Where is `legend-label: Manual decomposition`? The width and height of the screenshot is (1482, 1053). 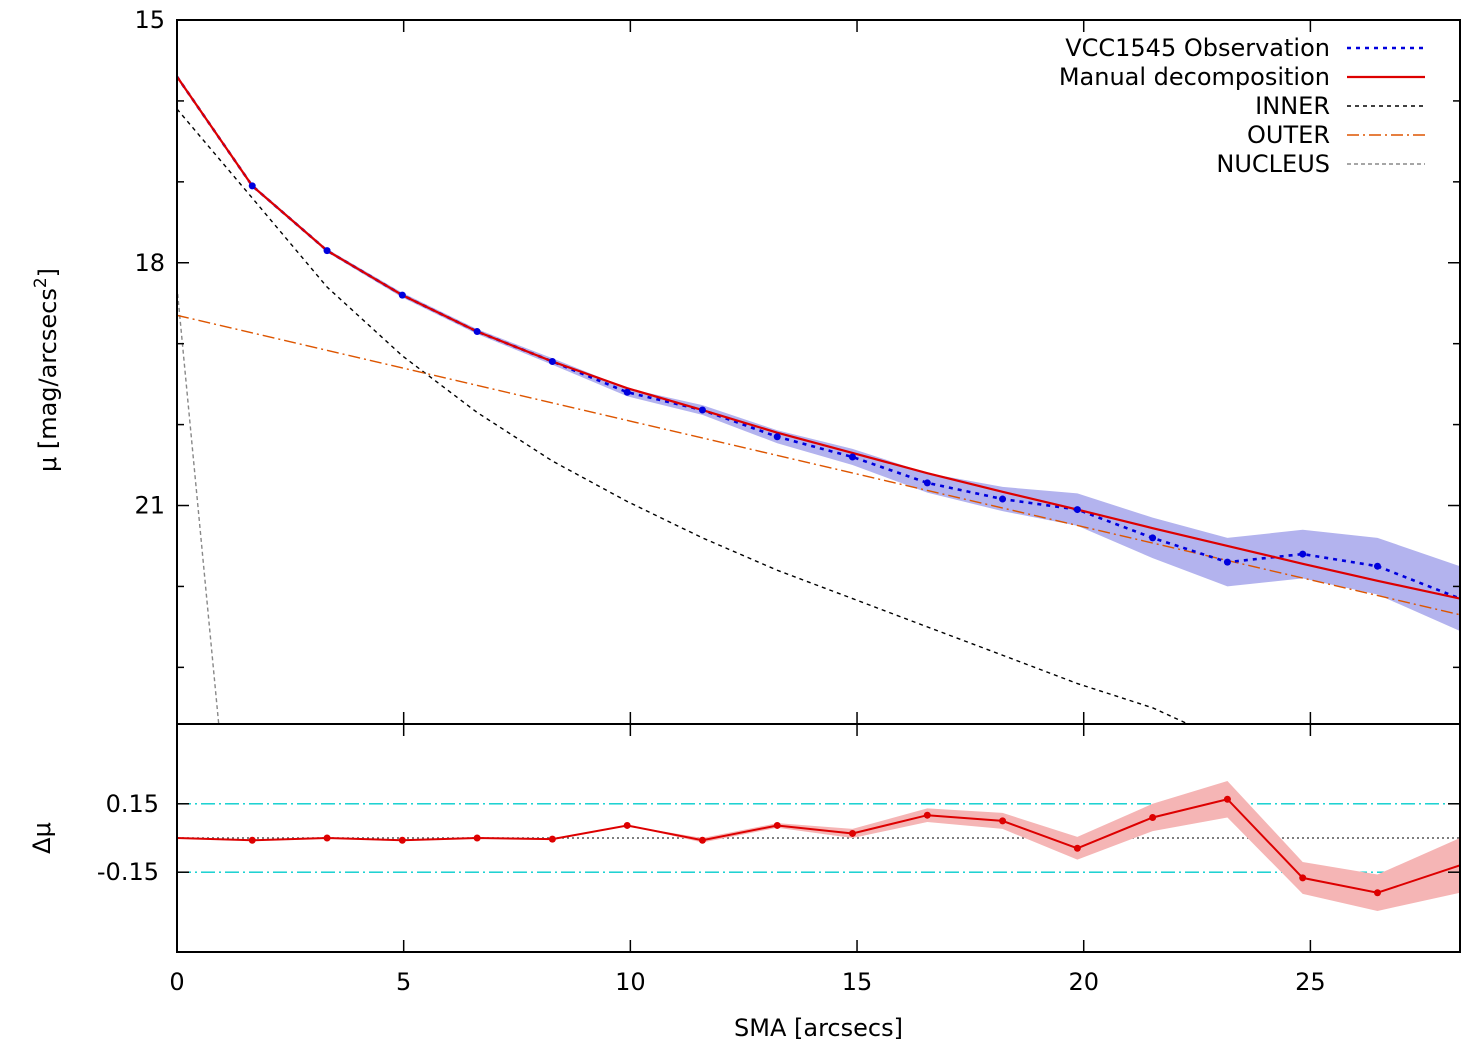
legend-label: Manual decomposition is located at coordinates (1194, 77).